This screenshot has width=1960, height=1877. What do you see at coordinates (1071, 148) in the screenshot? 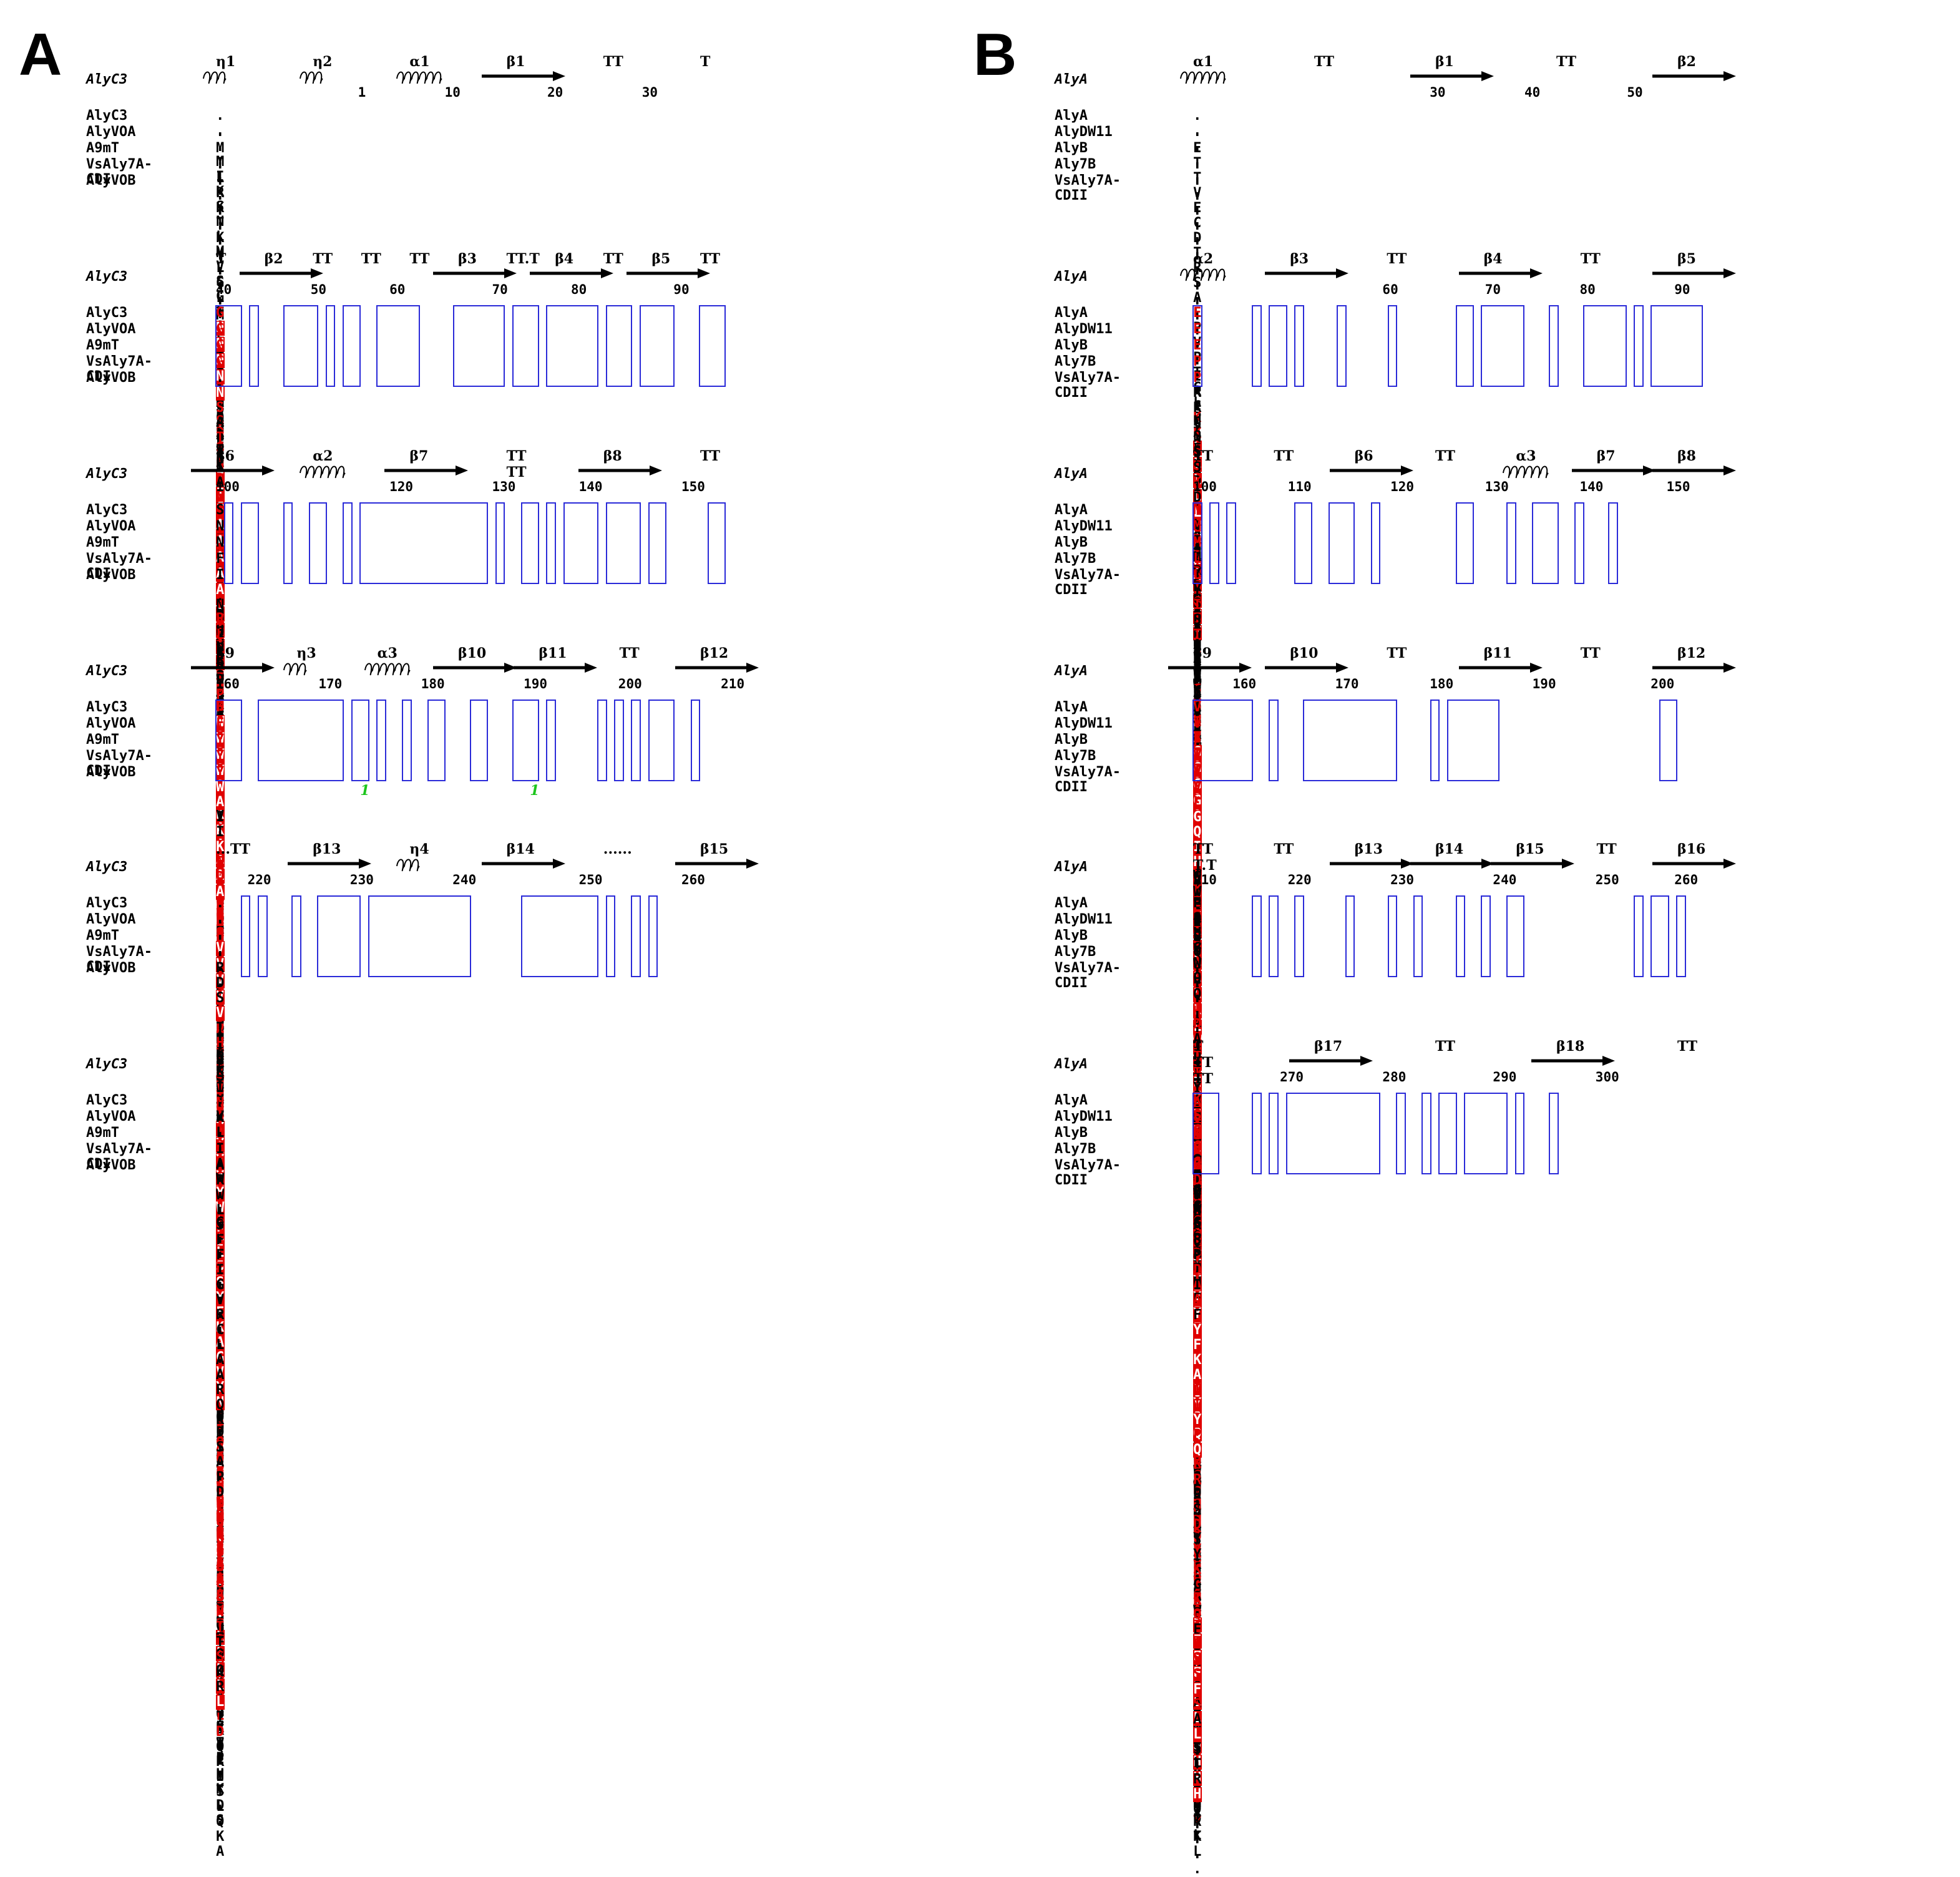
I see `sequence-name: AlyB` at bounding box center [1071, 148].